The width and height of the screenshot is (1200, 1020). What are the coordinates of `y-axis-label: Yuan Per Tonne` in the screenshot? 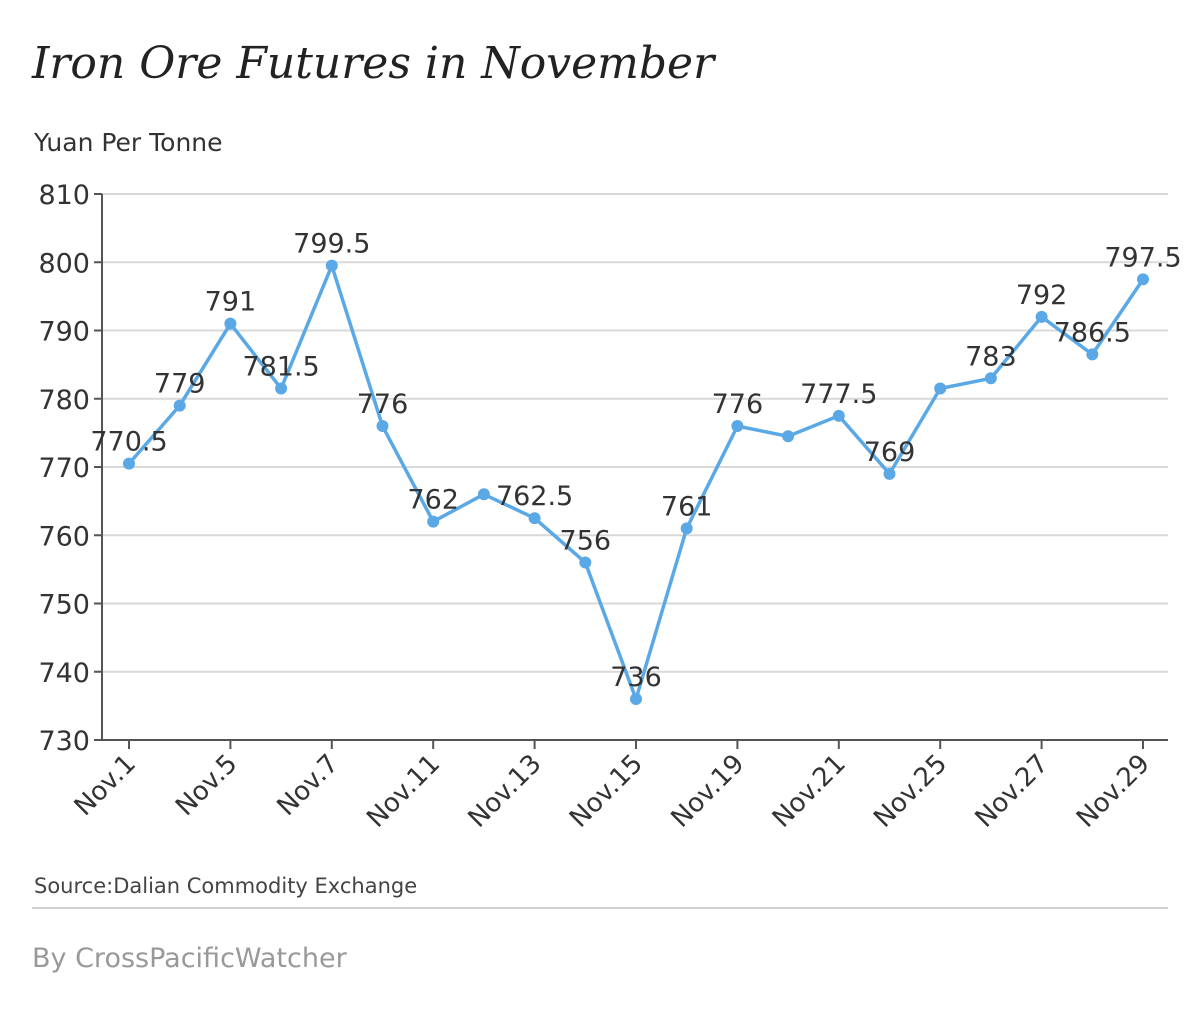 It's located at (128, 142).